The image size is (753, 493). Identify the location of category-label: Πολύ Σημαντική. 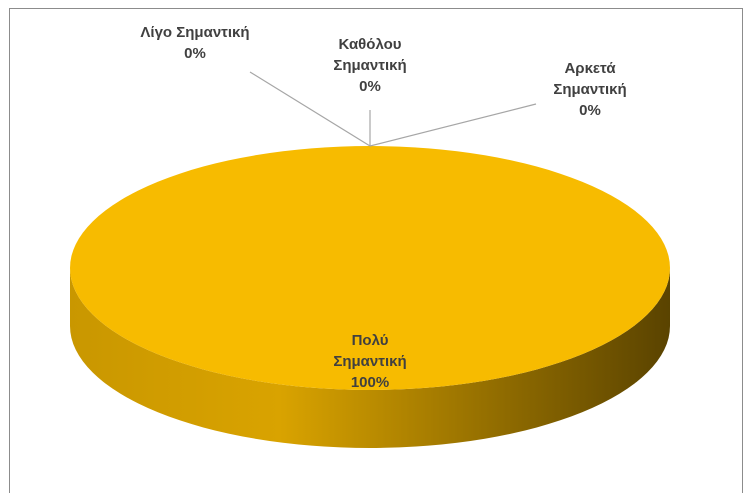
(370, 351).